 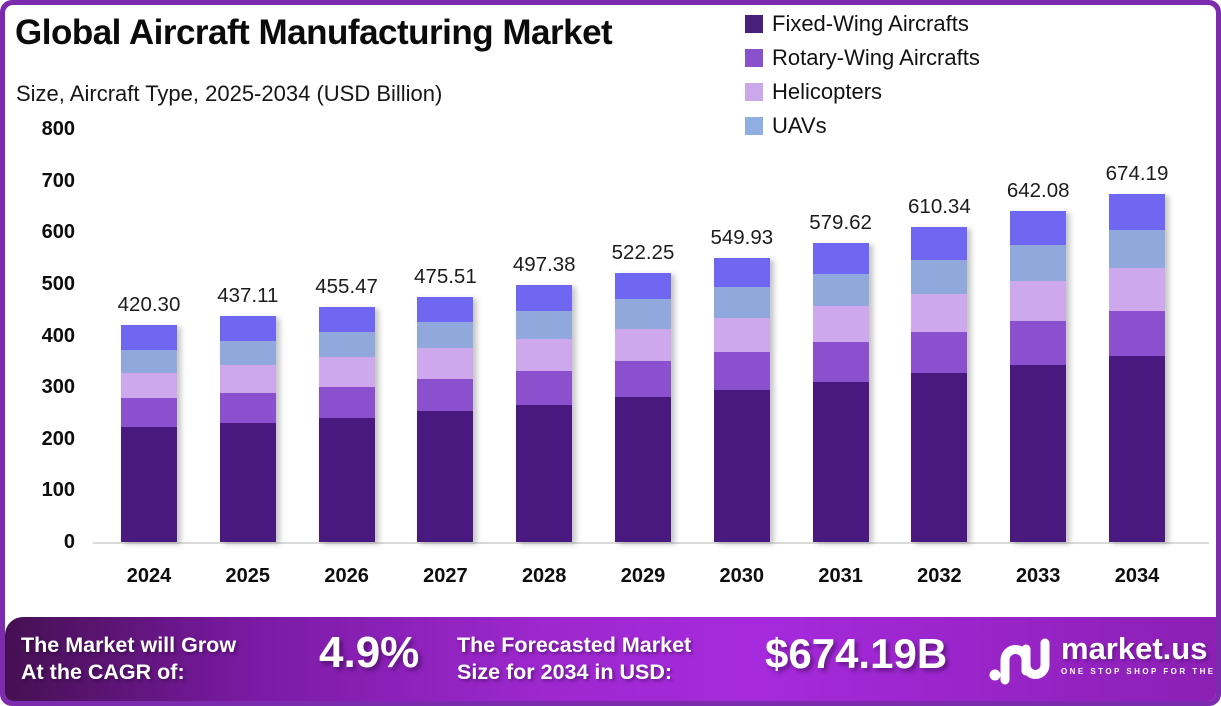 What do you see at coordinates (248, 576) in the screenshot?
I see `x-tick-label-2025: 2025` at bounding box center [248, 576].